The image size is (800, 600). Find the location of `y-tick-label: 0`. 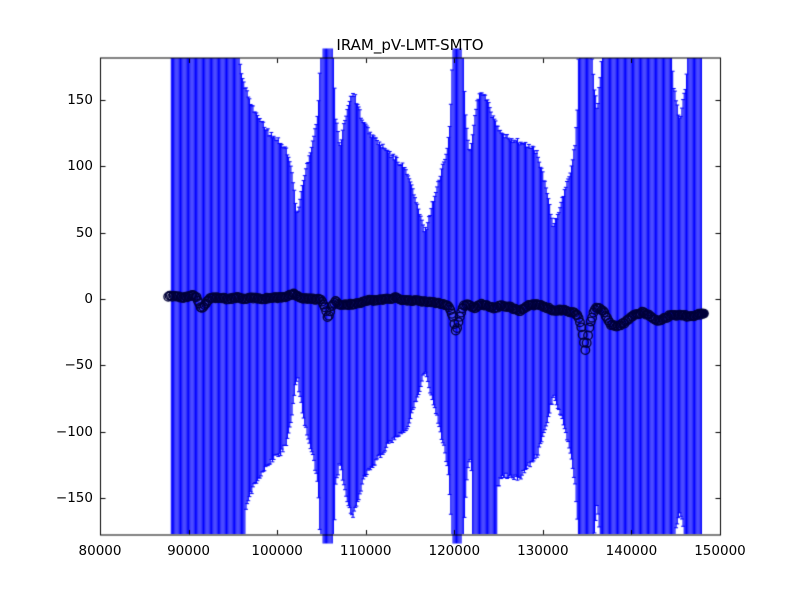

y-tick-label: 0 is located at coordinates (88, 299).